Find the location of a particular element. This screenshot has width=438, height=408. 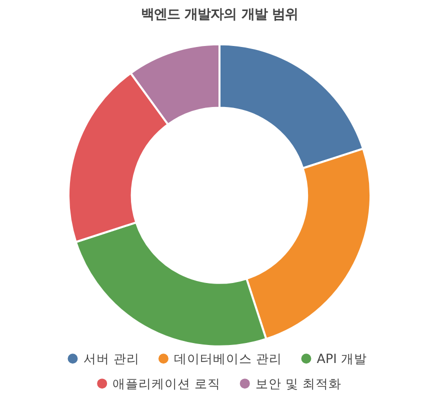

legend-label: 보안 및 최적화 is located at coordinates (298, 384).